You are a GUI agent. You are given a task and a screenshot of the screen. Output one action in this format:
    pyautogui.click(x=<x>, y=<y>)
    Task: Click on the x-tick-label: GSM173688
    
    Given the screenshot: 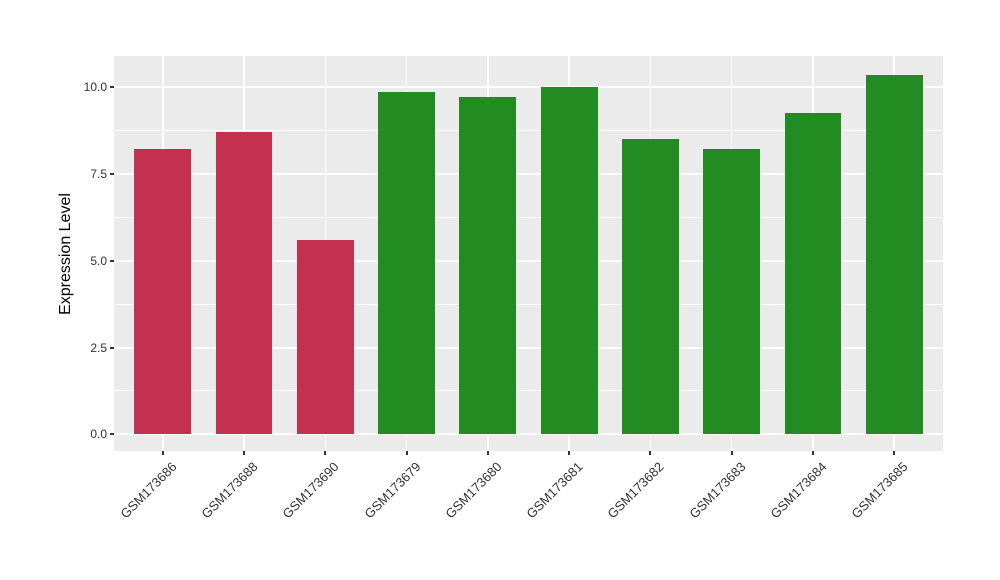 What is the action you would take?
    pyautogui.click(x=229, y=490)
    